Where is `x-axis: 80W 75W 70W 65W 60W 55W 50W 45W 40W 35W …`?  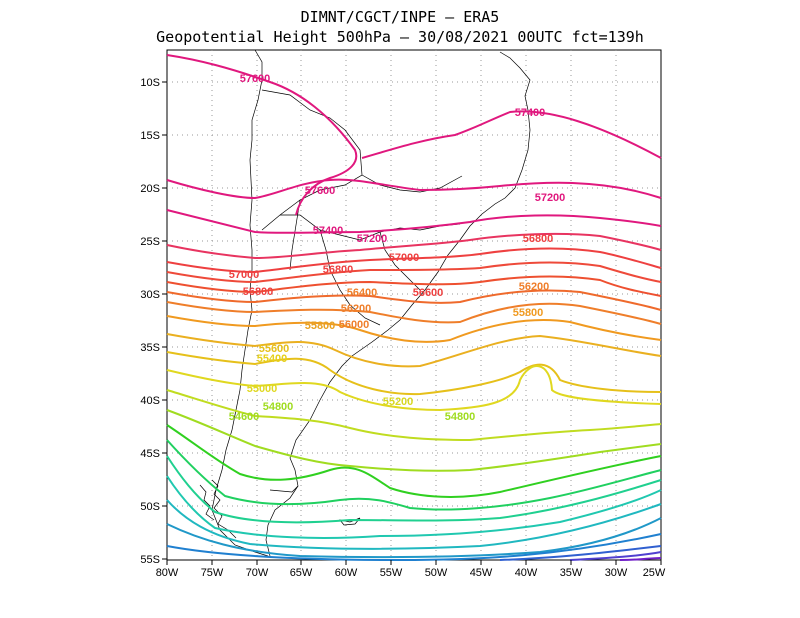 x-axis: 80W 75W 70W 65W 60W 55W 50W 45W 40W 35W … is located at coordinates (411, 569).